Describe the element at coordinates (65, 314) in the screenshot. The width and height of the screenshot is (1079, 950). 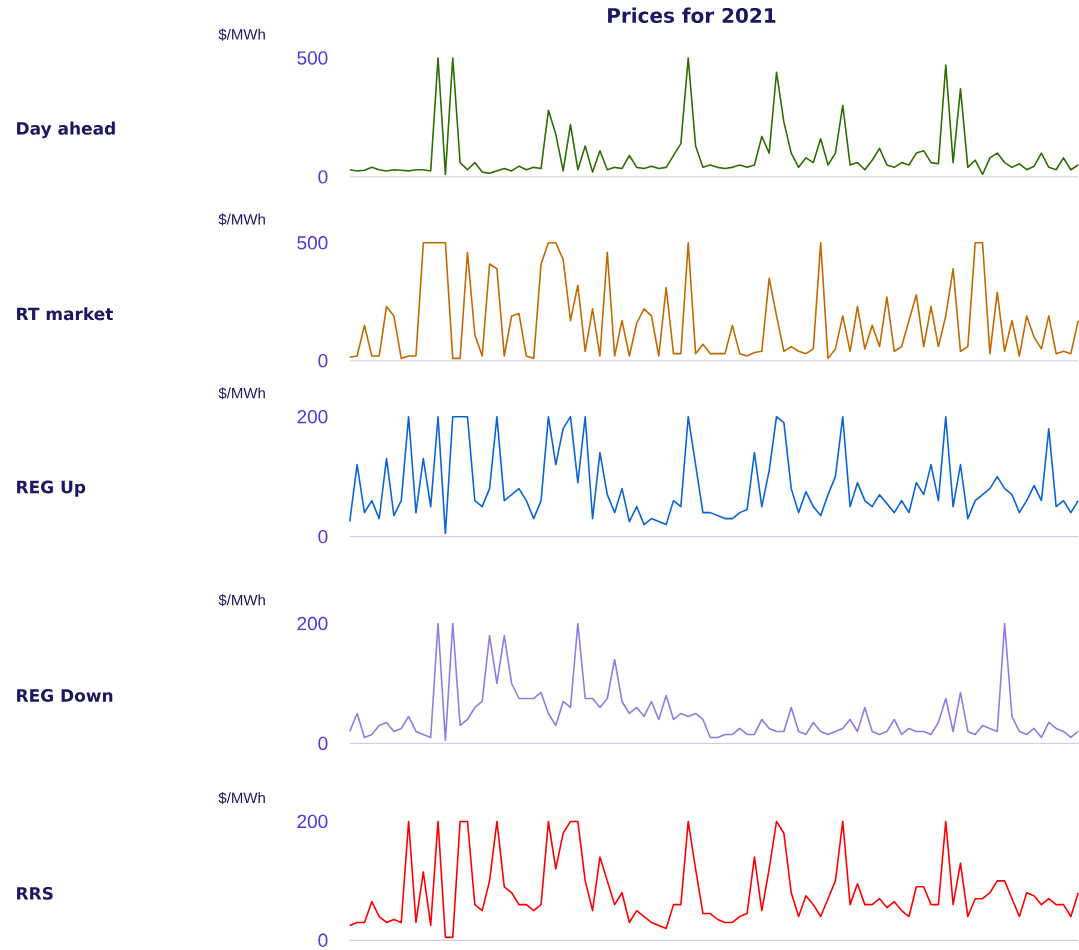
I see `y-axis-title: RT market` at that location.